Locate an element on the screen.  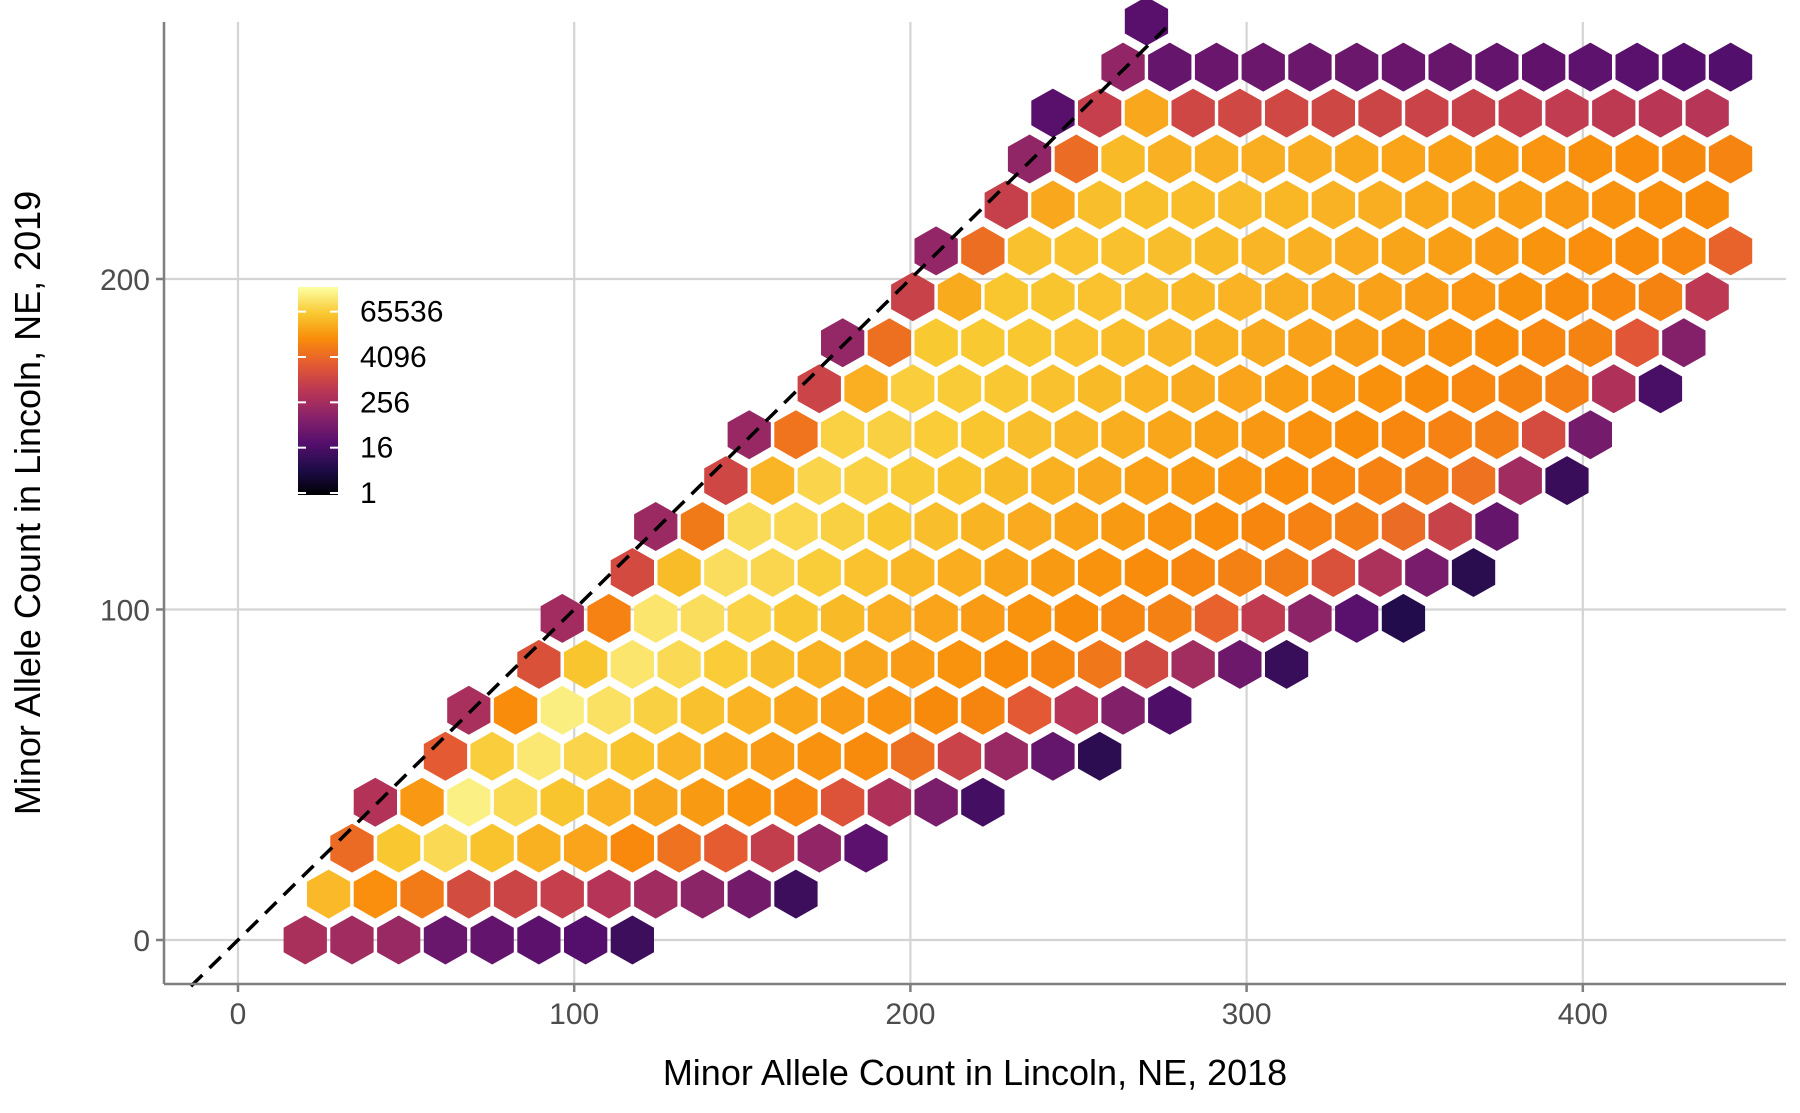
y-tick-label: 100 is located at coordinates (125, 611).